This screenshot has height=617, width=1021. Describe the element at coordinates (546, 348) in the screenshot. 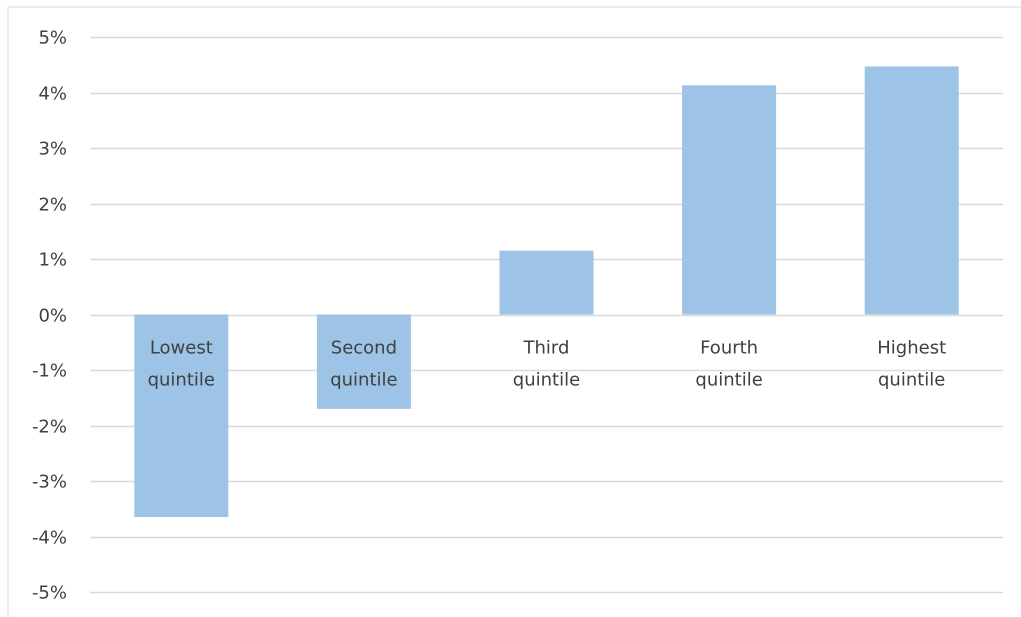

I see `category-label-line: Third` at that location.